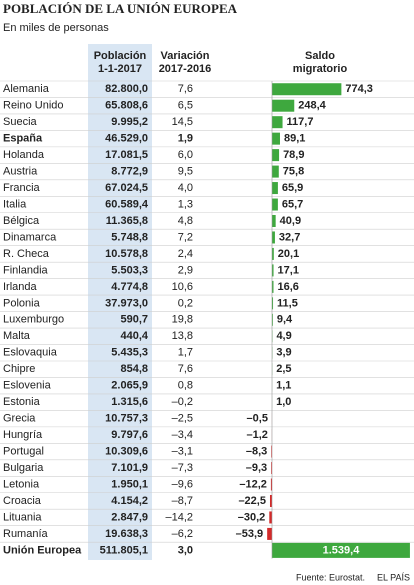 The width and height of the screenshot is (414, 585). I want to click on balance-label: 78,9, so click(293, 155).